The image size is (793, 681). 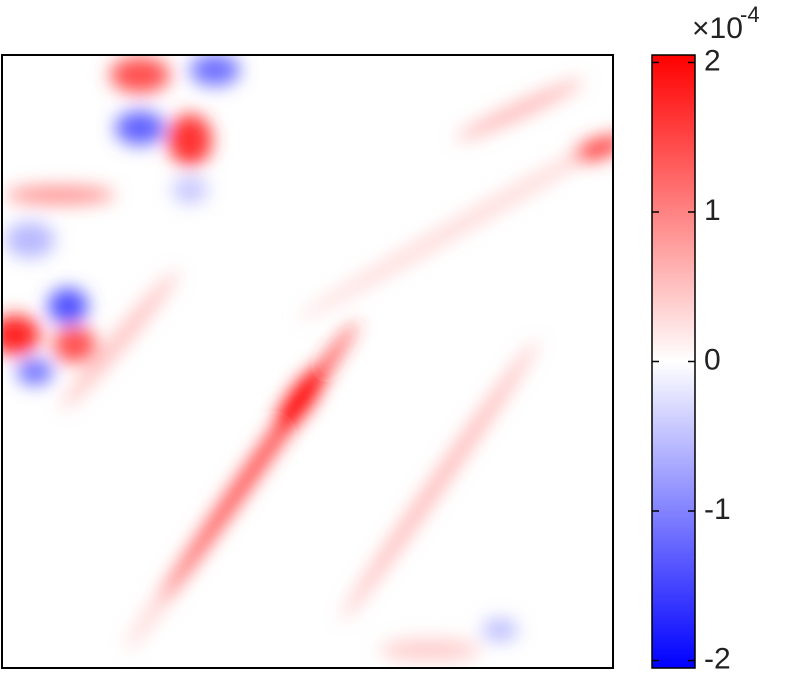 I want to click on tick-label: 1, so click(x=712, y=210).